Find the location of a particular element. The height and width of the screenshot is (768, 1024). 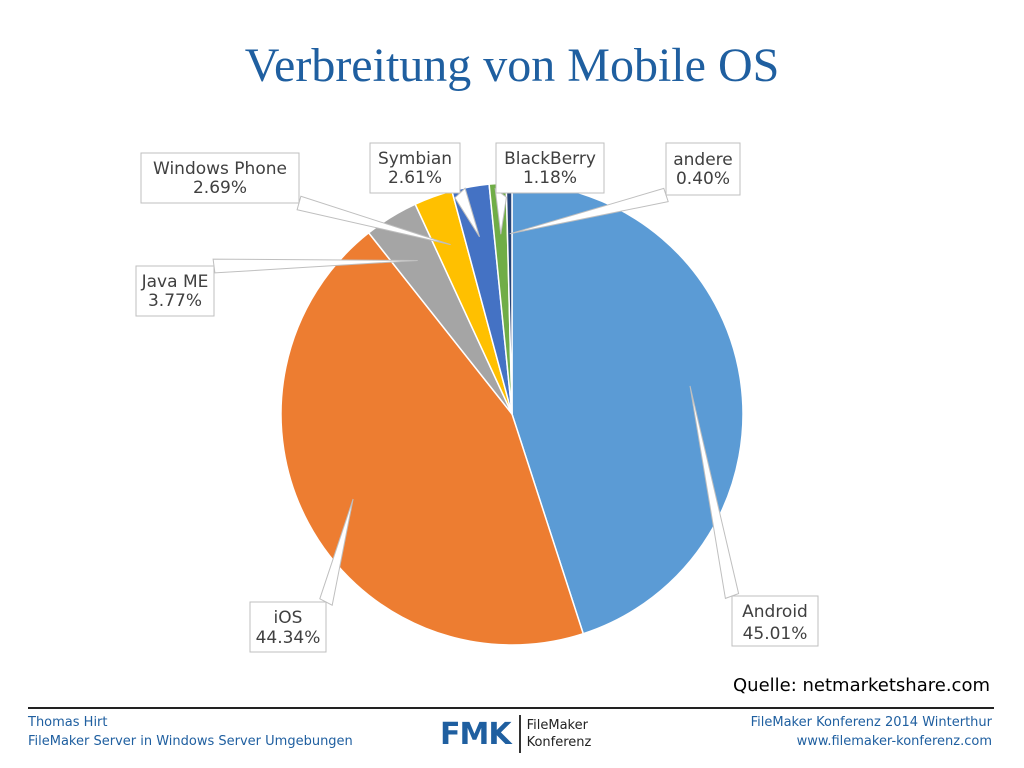

data-label-box-windows-phone is located at coordinates (220, 178).